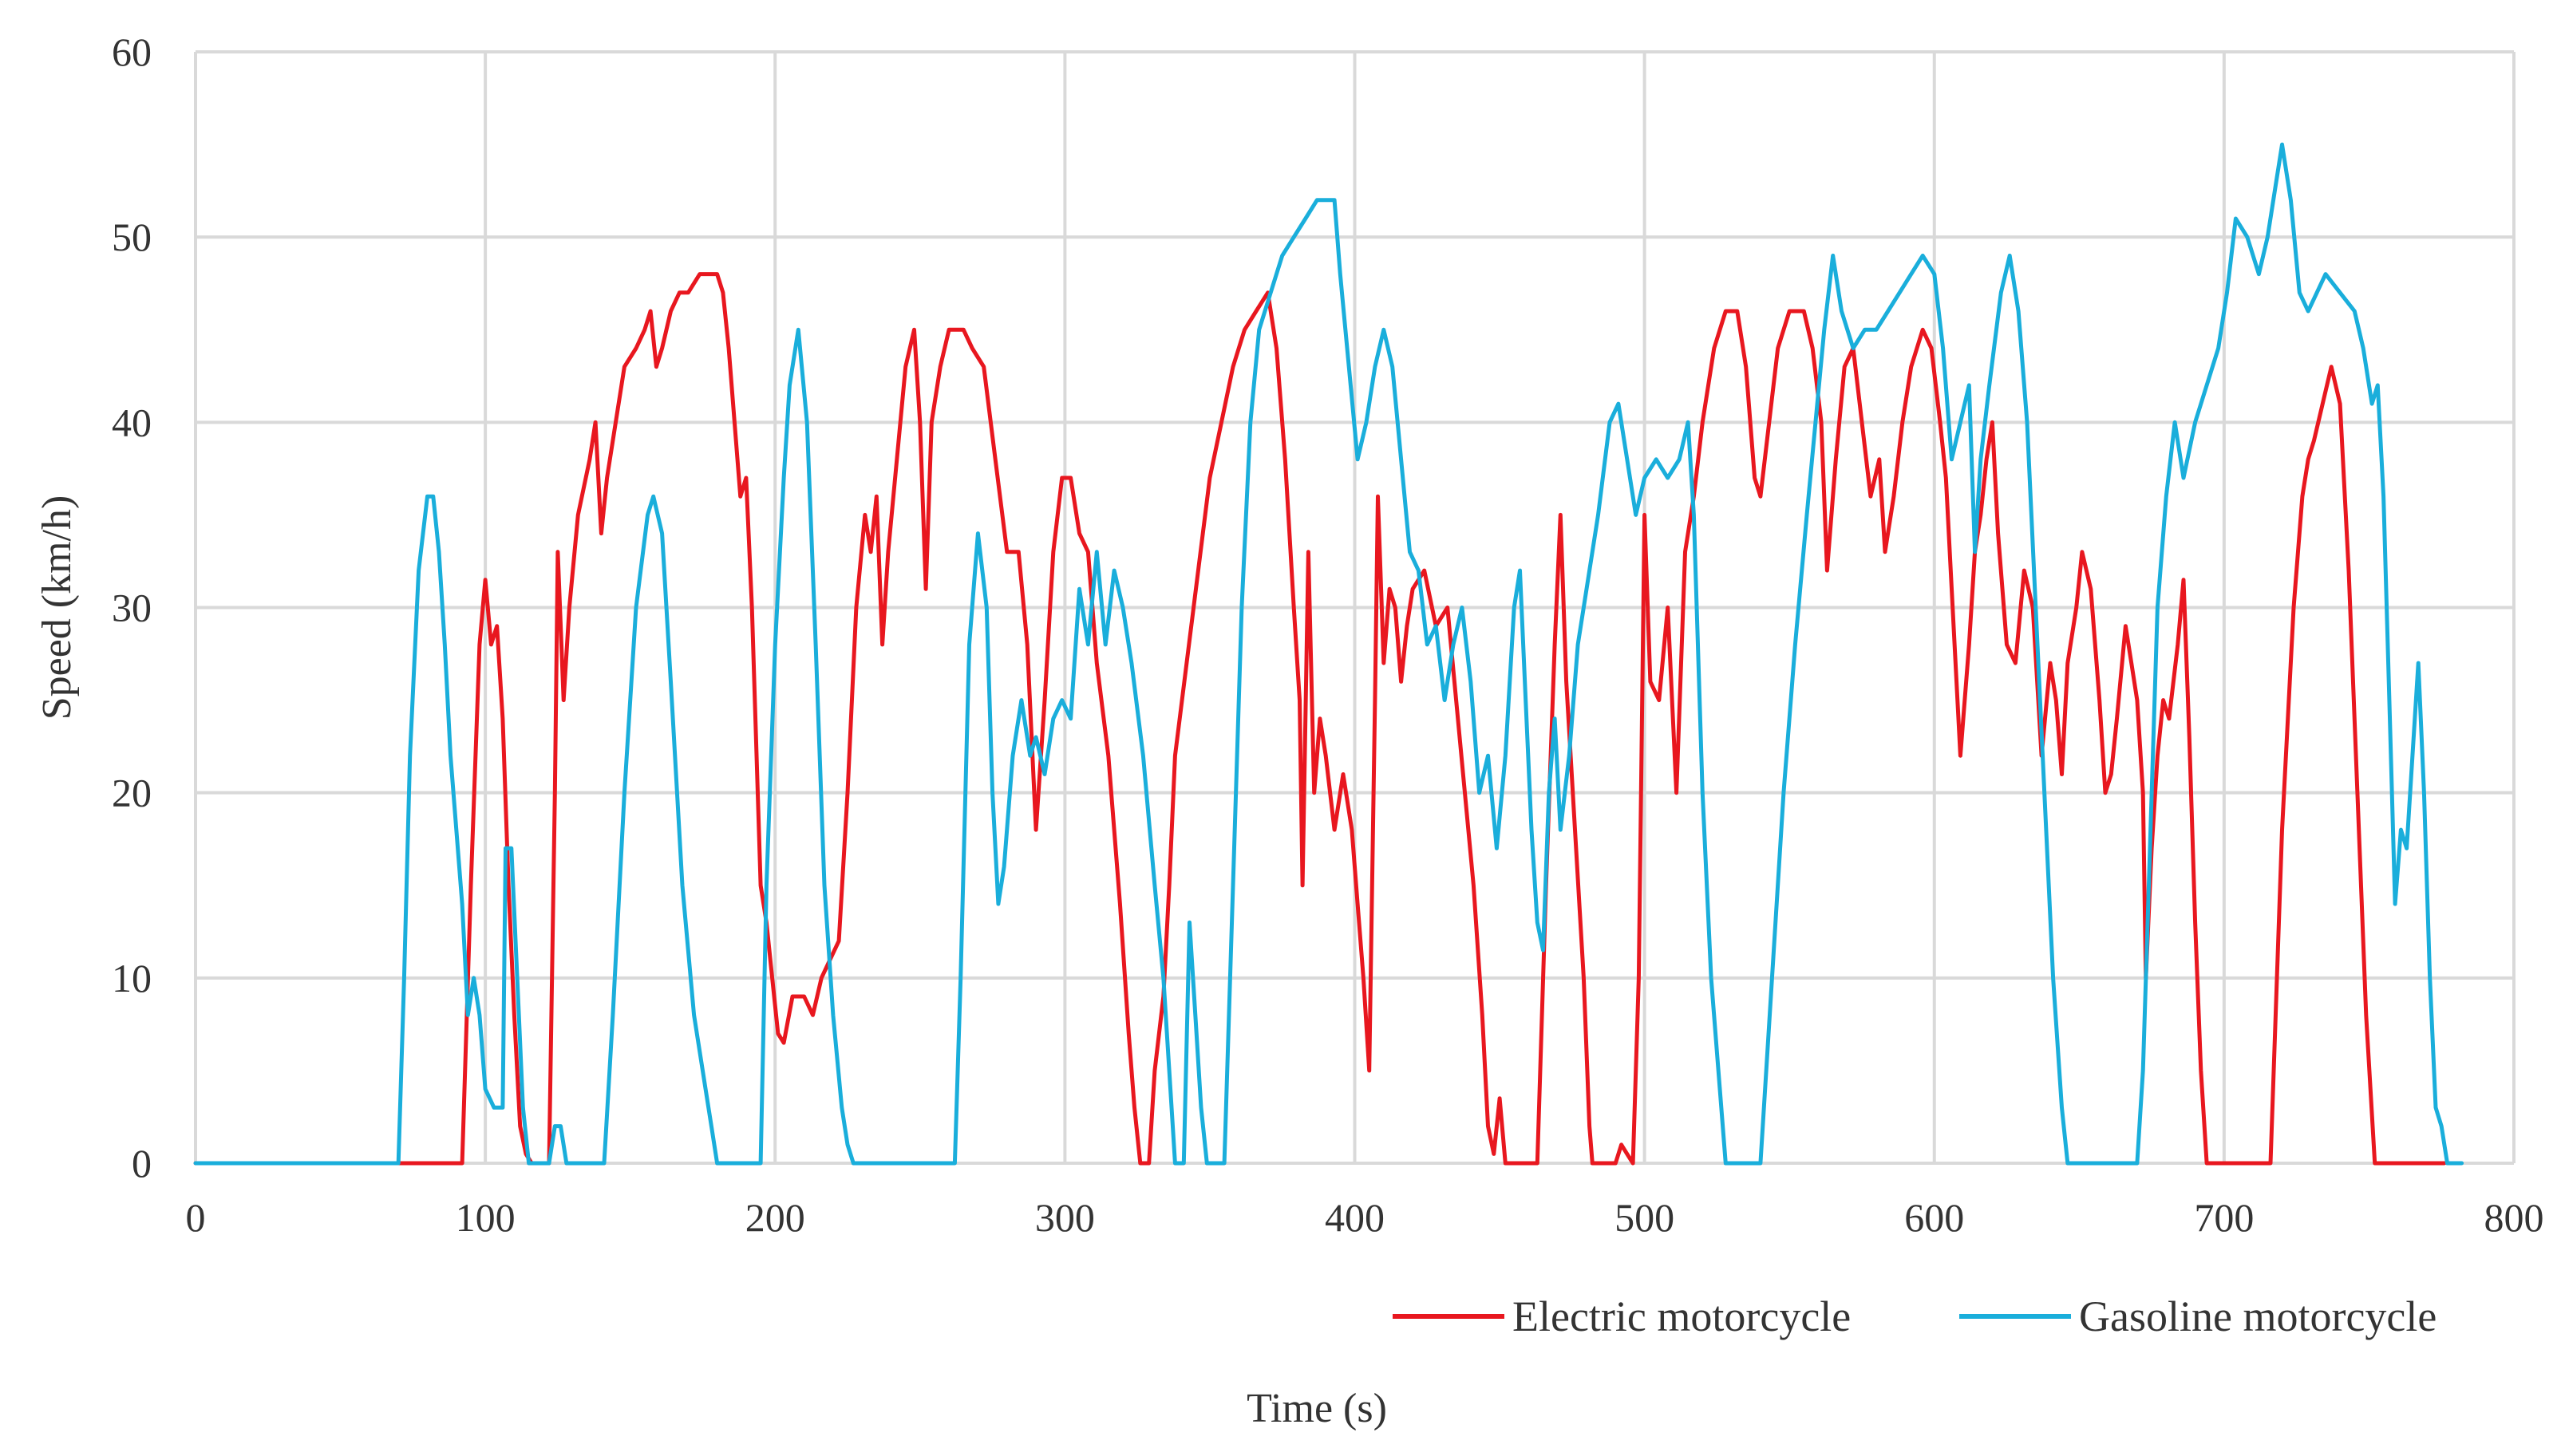  Describe the element at coordinates (775, 1217) in the screenshot. I see `x-tick-label-200: 200` at that location.